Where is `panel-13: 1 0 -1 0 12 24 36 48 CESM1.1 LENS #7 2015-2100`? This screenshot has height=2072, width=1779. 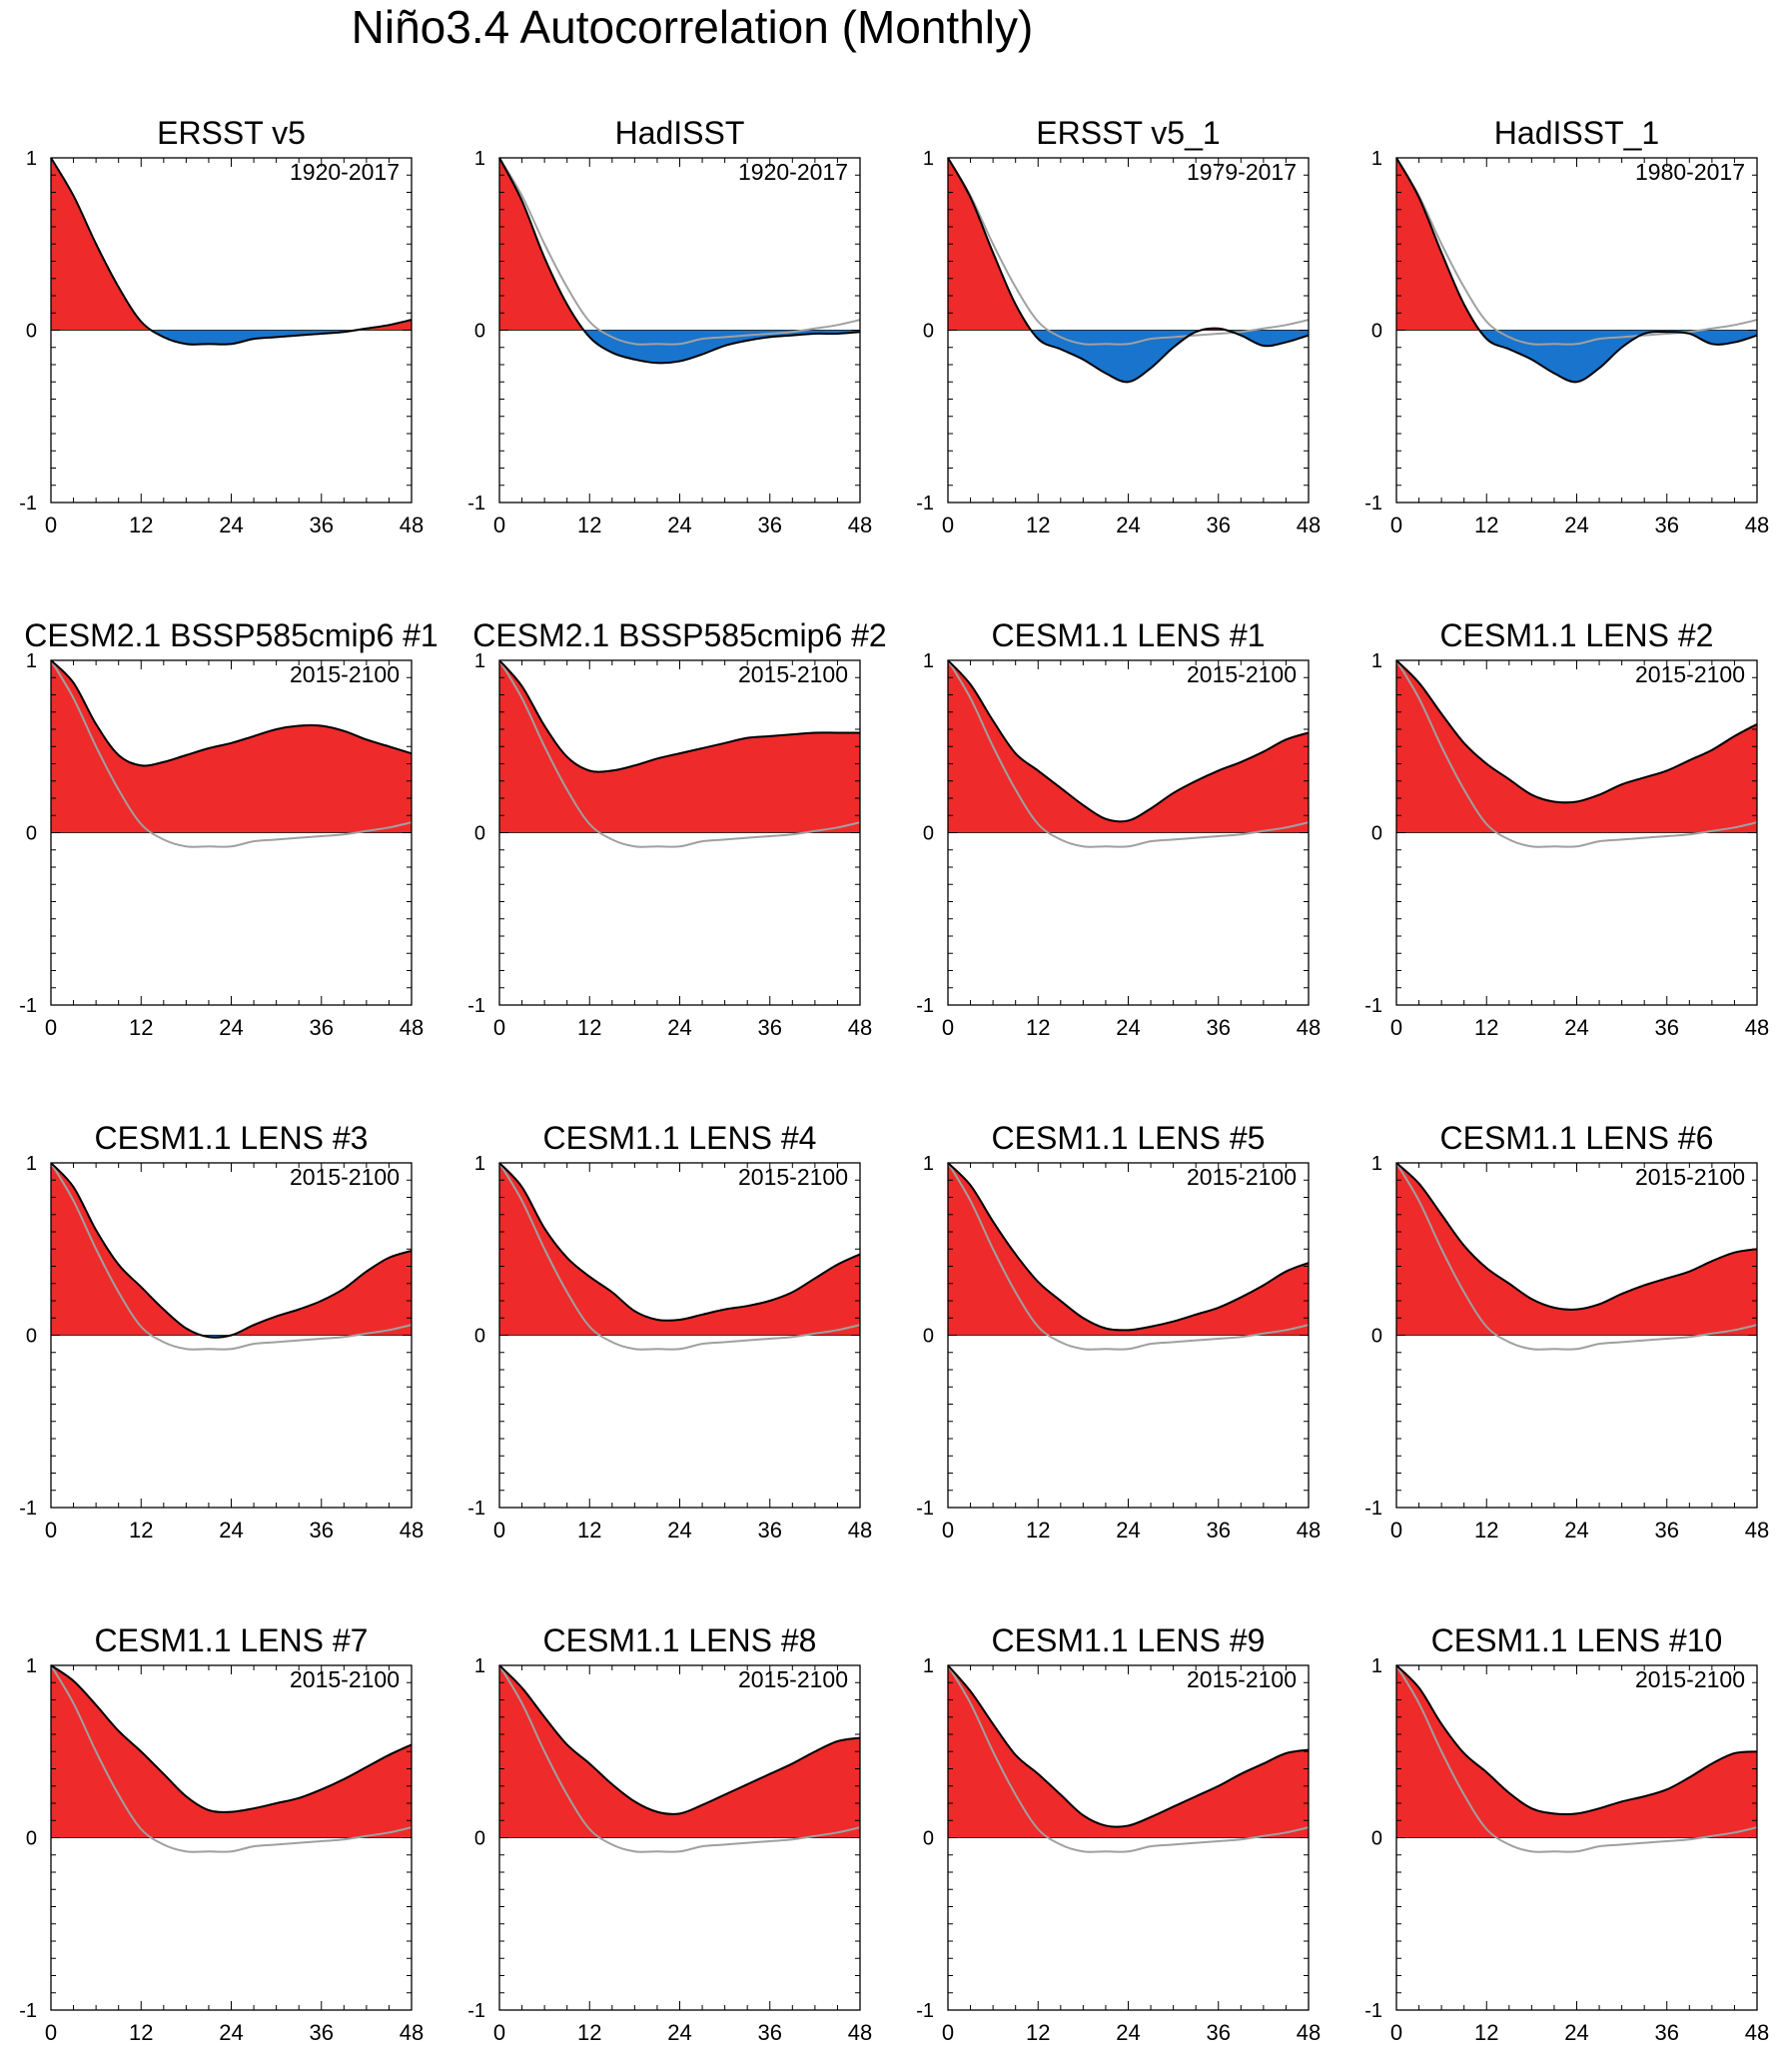
panel-13: 1 0 -1 0 12 24 36 48 CESM1.1 LENS #7 2015-2100 is located at coordinates (222, 1833).